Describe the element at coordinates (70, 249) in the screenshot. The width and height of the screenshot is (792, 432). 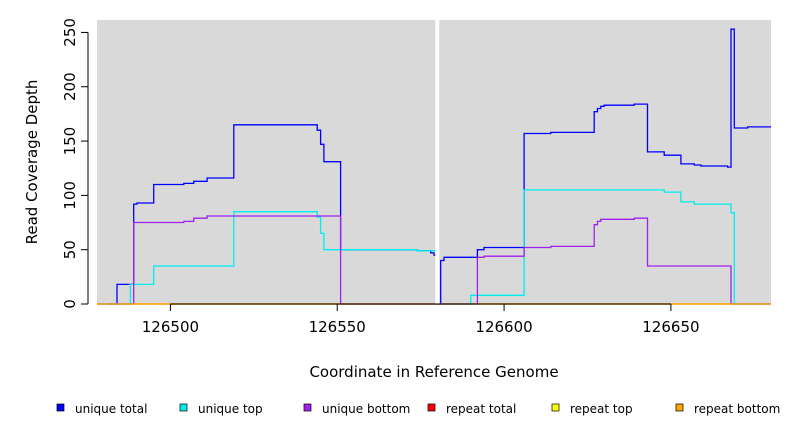
I see `y-tick-label: 50` at that location.